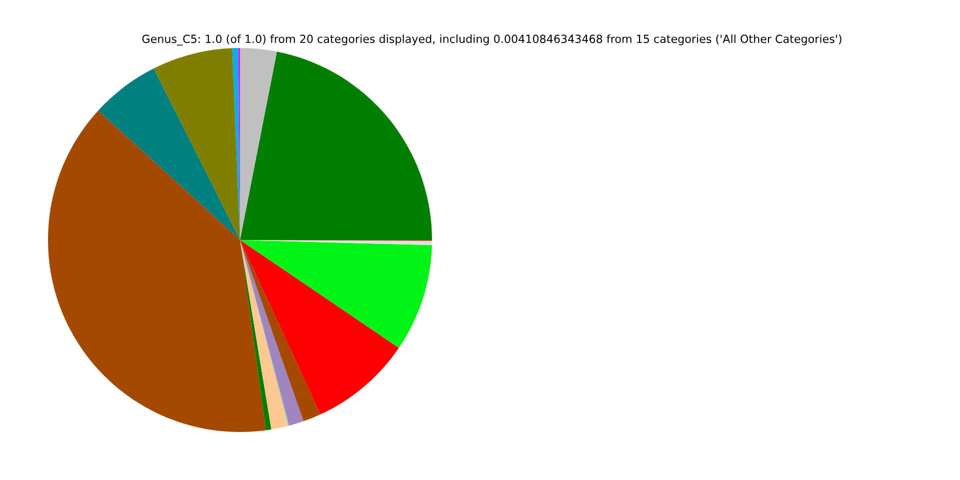 The image size is (960, 480). I want to click on text: Genus_C5: 1.0 (of 1.0) from 20 categories displayed, including 0.00410846343468 from 15 categories ('All Other Categories'), so click(492, 40).